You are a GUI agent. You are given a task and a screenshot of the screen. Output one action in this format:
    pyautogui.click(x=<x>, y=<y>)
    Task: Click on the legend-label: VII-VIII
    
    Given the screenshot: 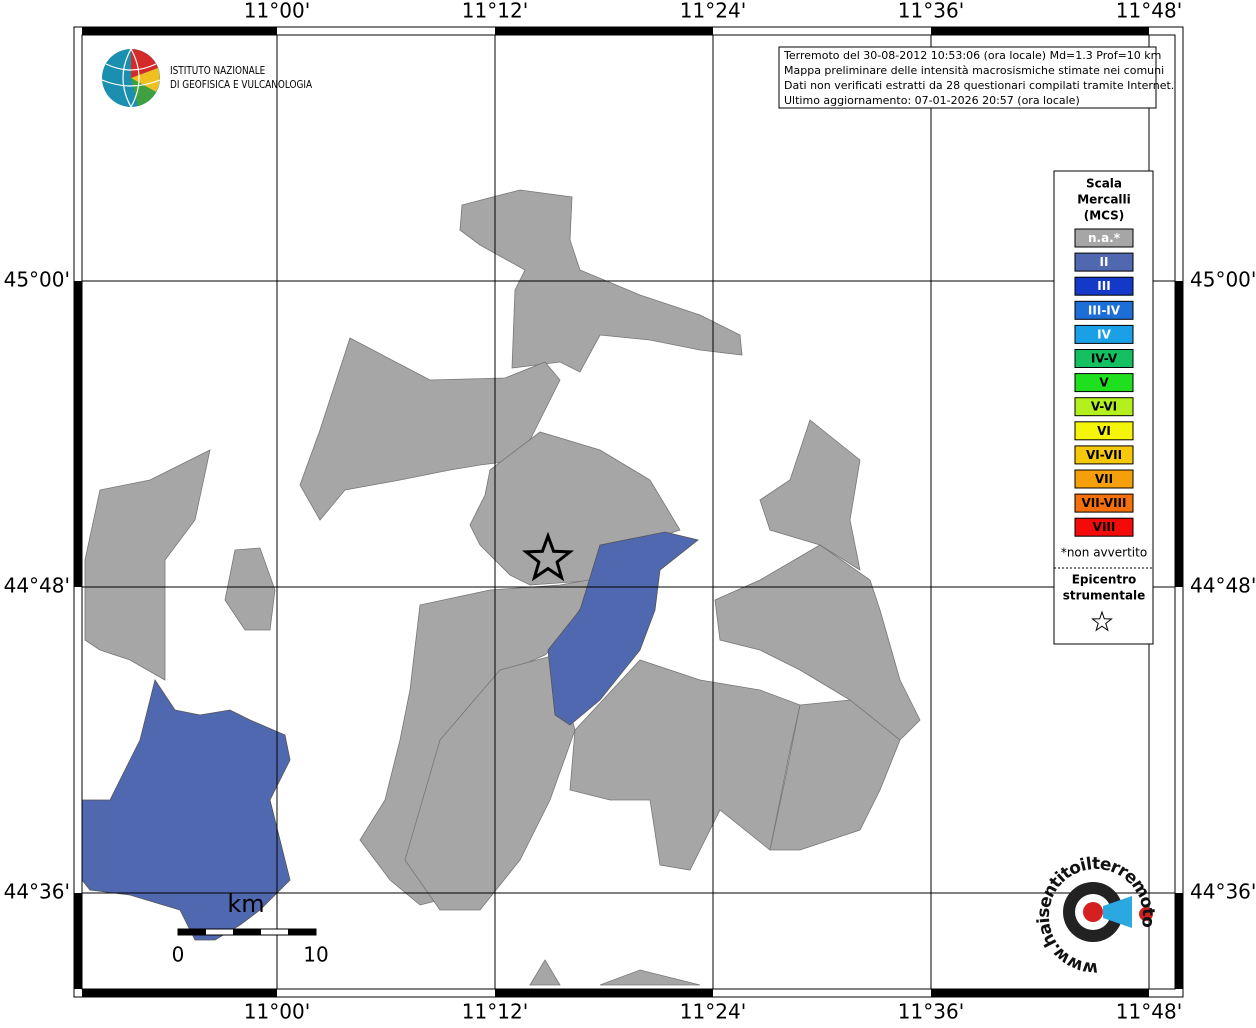 What is the action you would take?
    pyautogui.click(x=1103, y=503)
    